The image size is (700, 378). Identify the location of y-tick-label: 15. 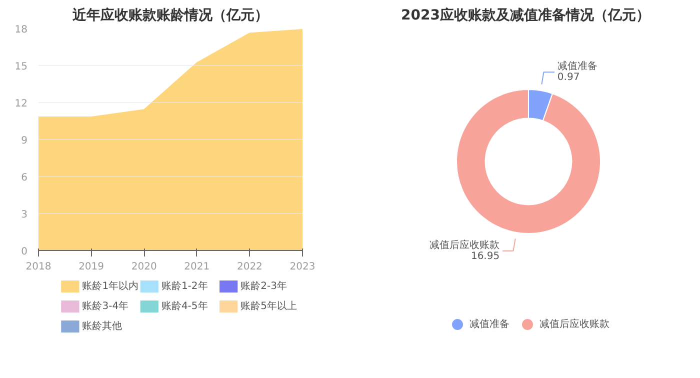
(21, 67).